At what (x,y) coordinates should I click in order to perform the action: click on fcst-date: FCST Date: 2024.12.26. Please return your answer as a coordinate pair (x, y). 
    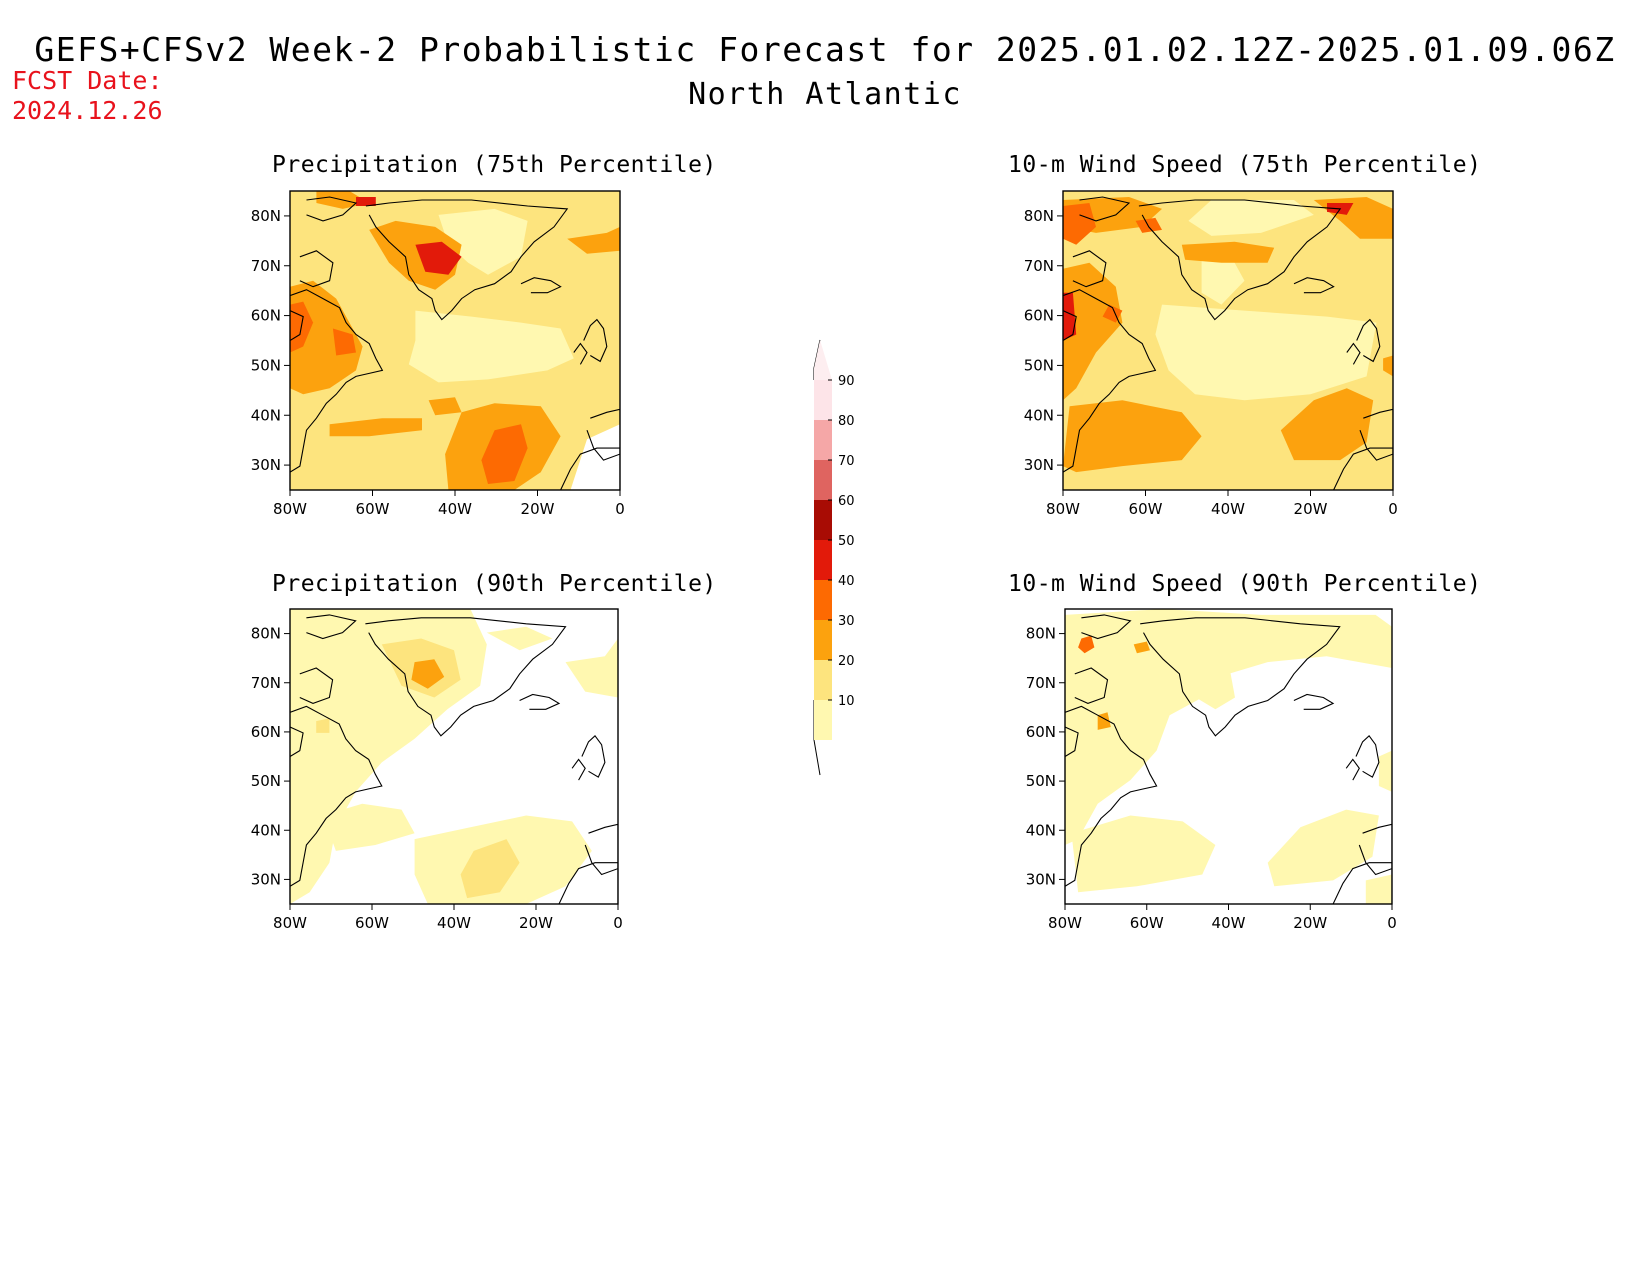
    Looking at the image, I should click on (87, 96).